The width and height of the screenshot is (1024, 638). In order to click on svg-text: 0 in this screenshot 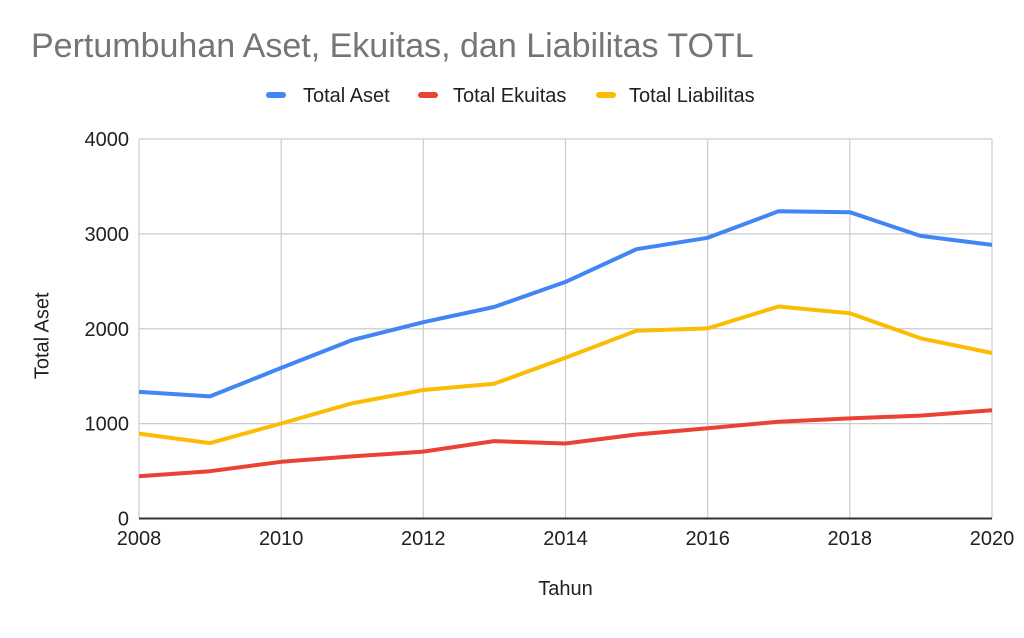, I will do `click(123, 520)`.